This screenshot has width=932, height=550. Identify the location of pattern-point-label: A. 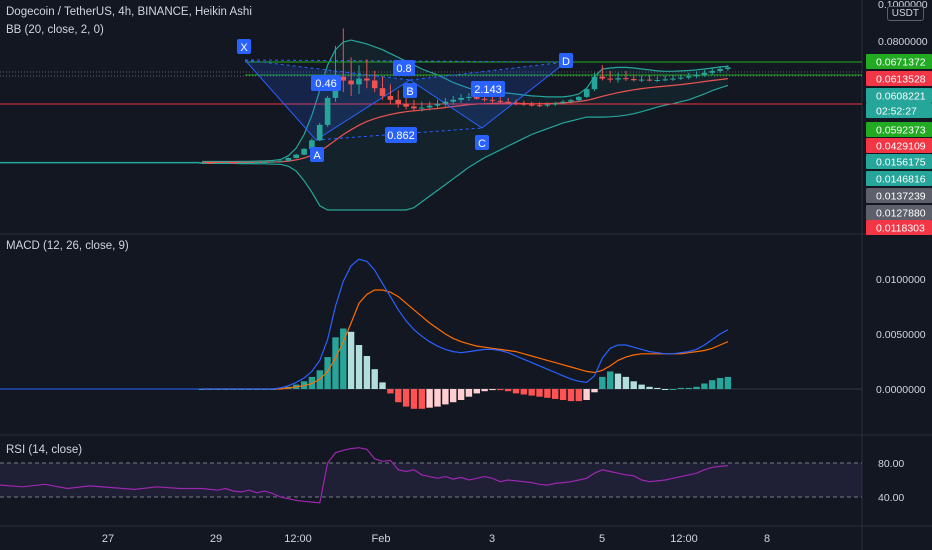
(317, 156).